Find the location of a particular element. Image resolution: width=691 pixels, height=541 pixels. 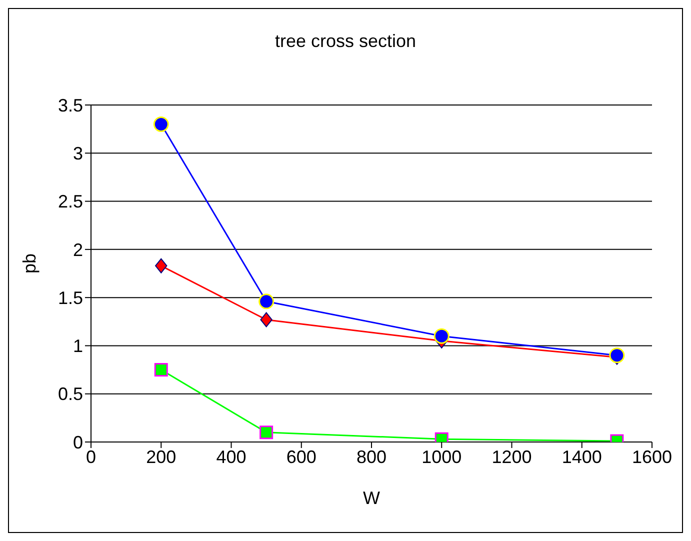

x-tick-label: 600 is located at coordinates (301, 456).